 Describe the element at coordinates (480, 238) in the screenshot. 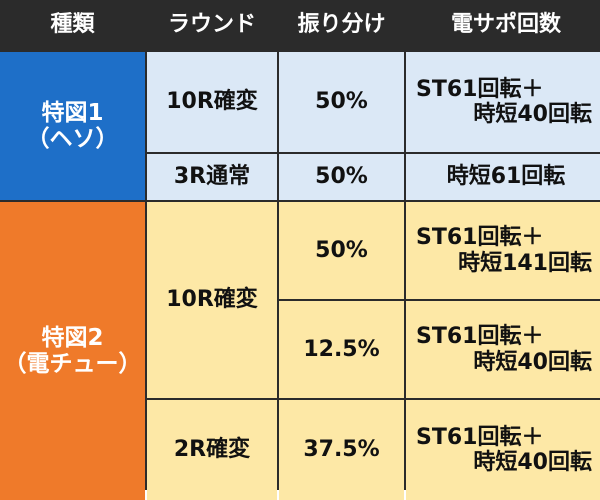

I see `group2-row1-support-line1: ST61回転＋` at that location.